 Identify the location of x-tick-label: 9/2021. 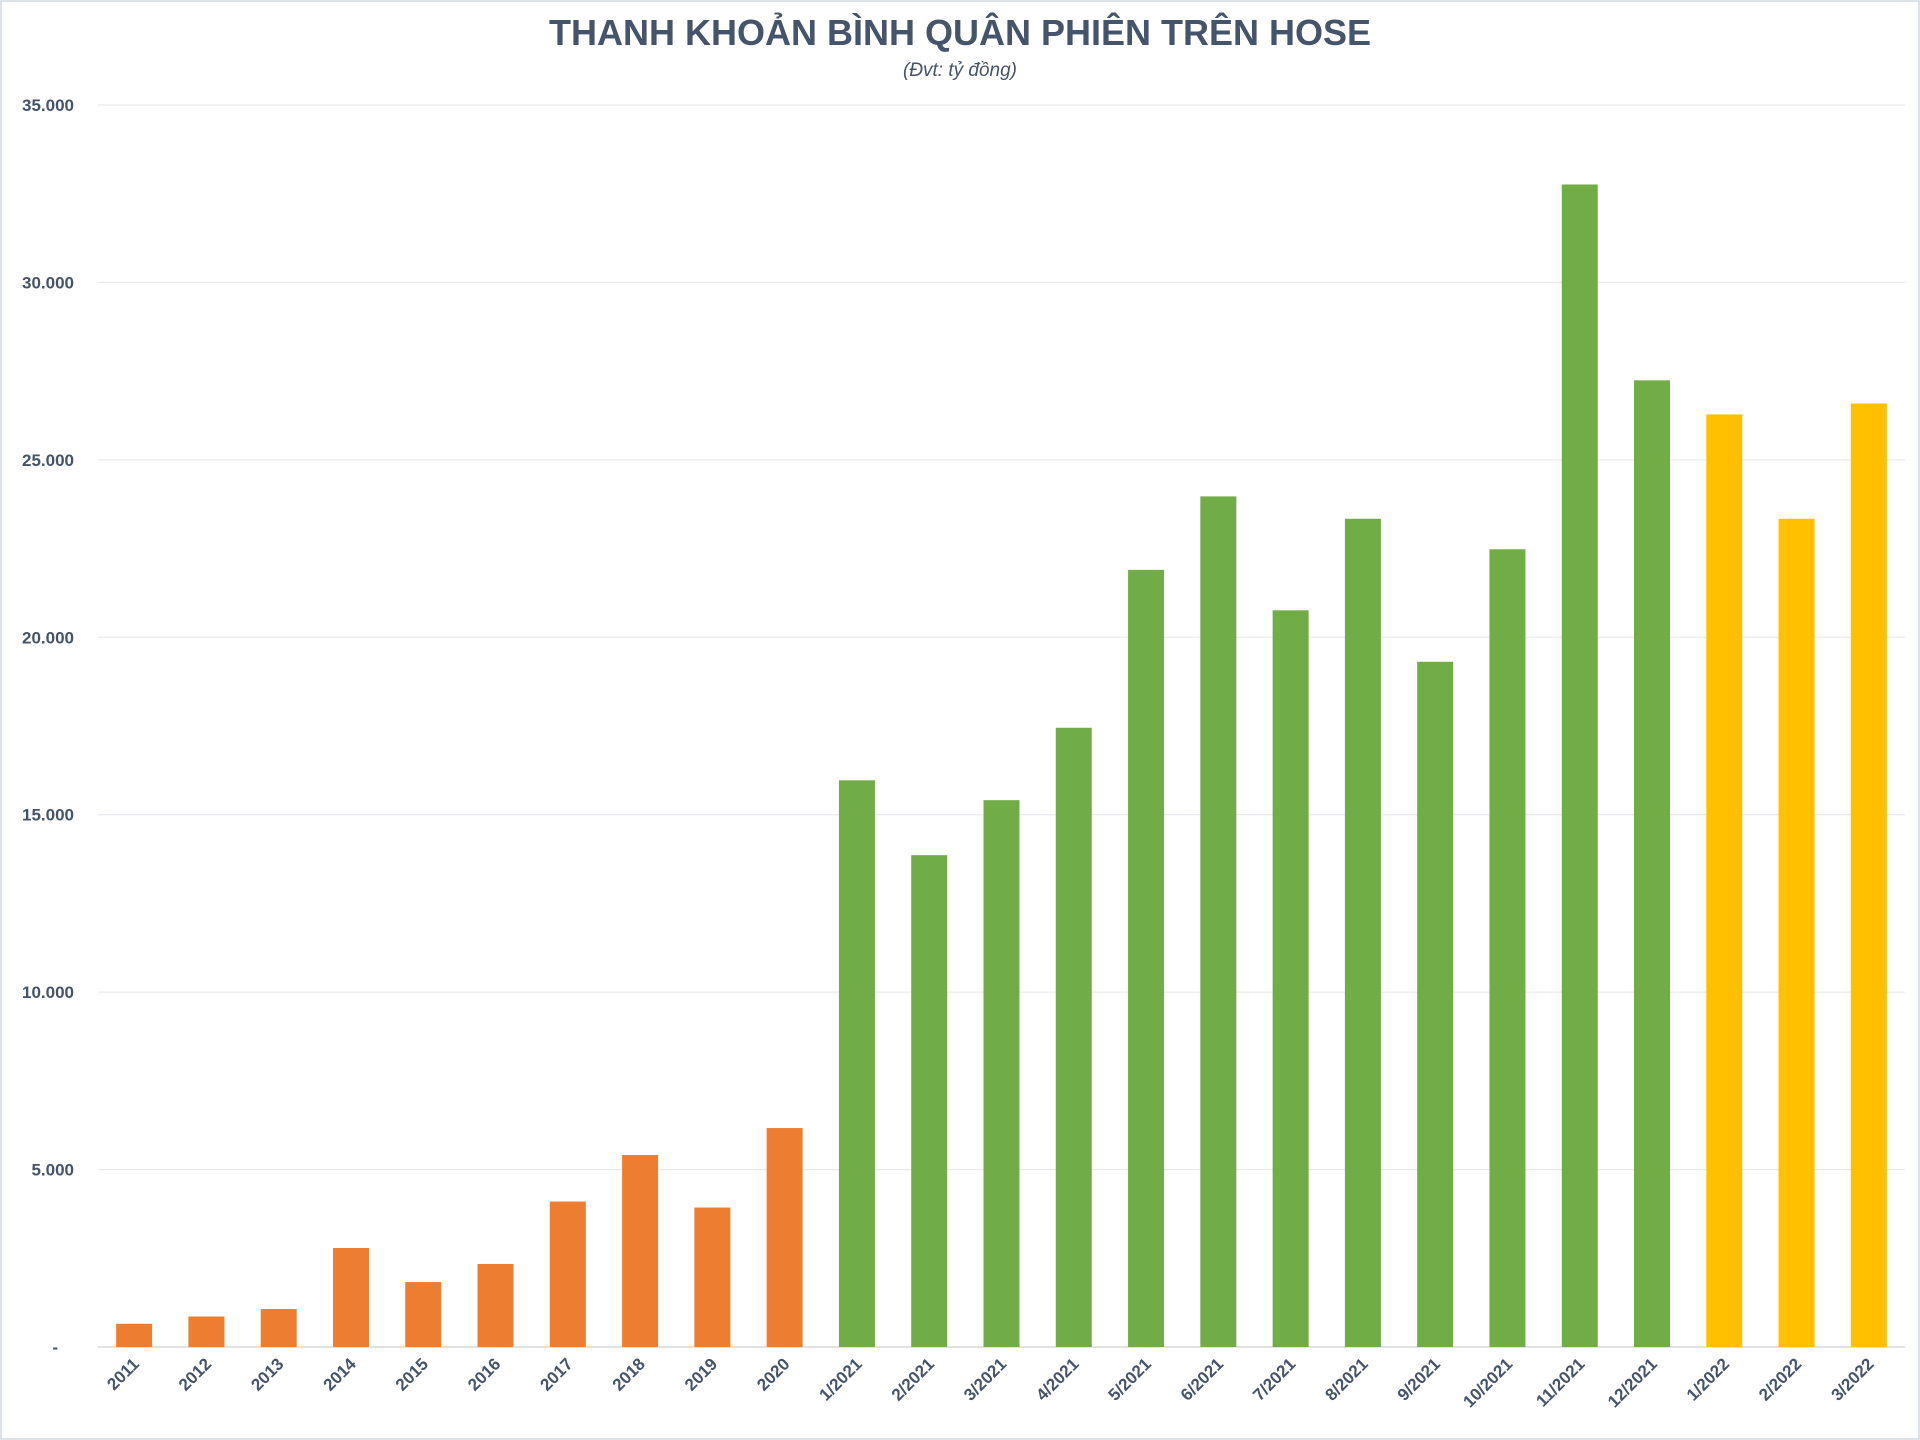
(1419, 1379).